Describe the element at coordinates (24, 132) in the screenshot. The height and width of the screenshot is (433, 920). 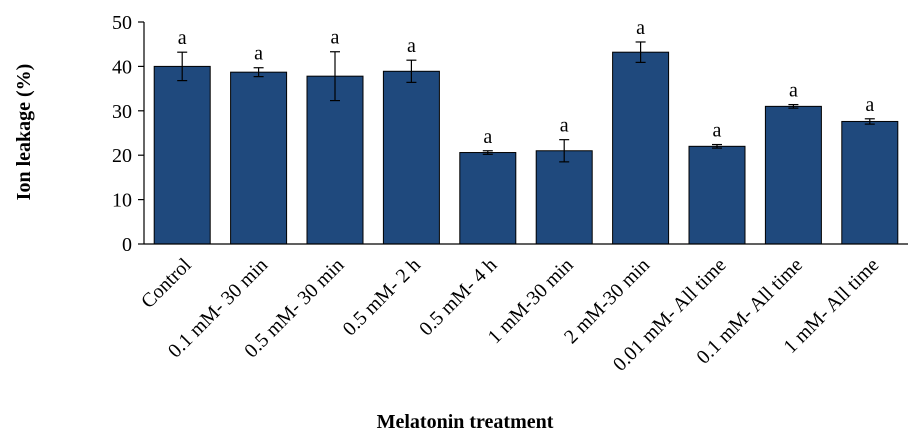
I see `y-axis-title: Ion leakage (%)` at that location.